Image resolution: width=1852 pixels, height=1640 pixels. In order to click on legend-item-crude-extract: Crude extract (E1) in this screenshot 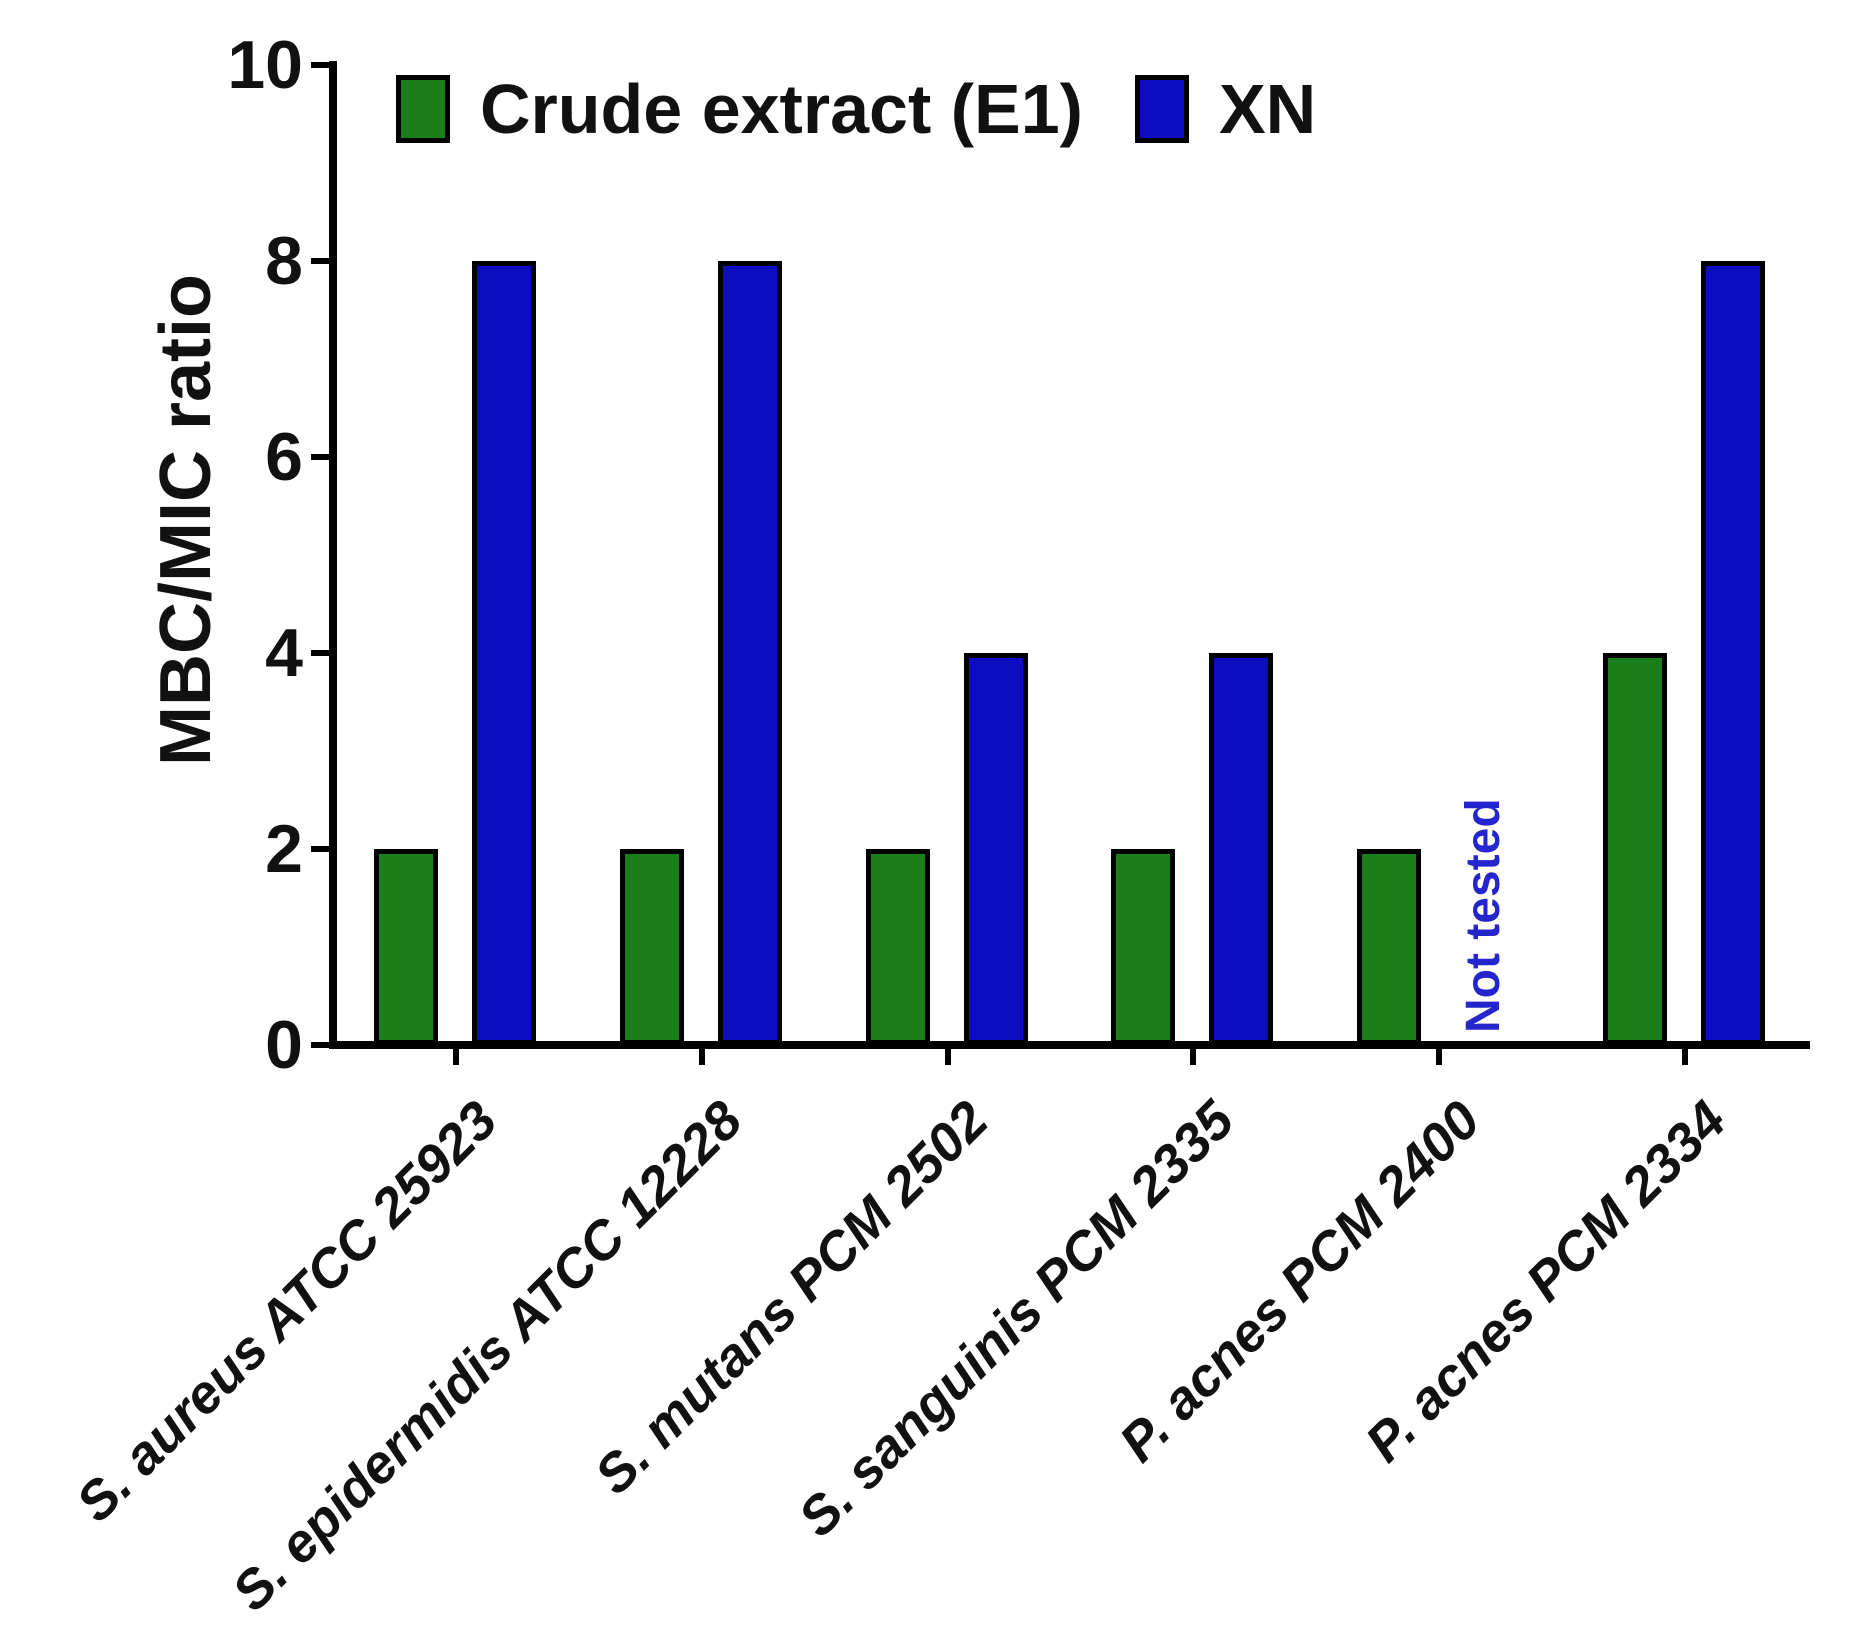, I will do `click(739, 109)`.